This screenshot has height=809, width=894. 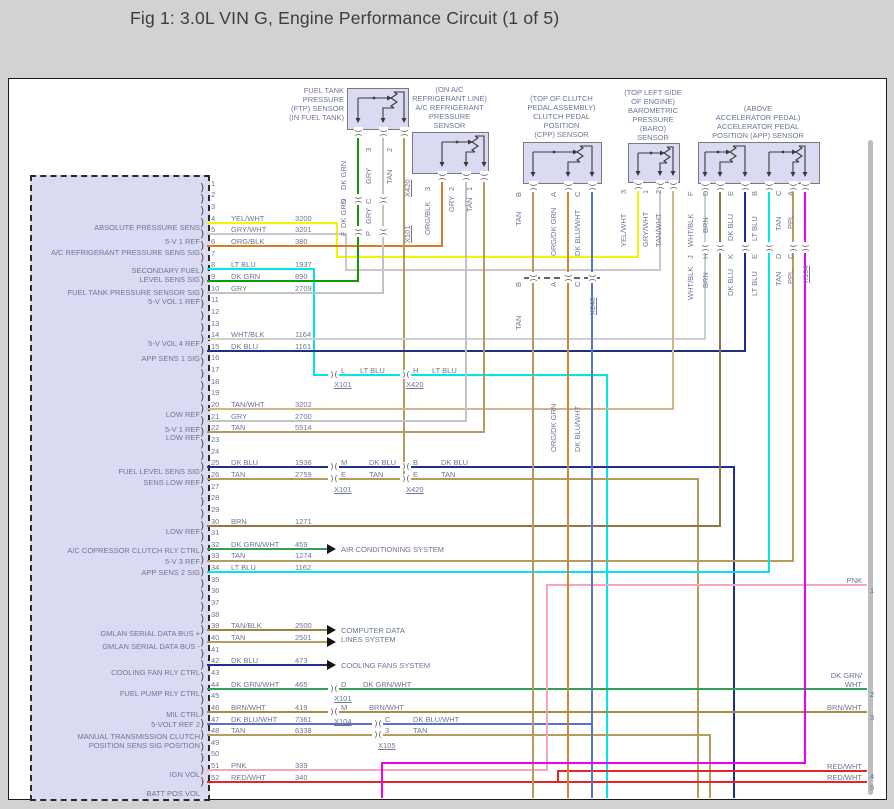 I want to click on pin-35-bracket: ), so click(x=202, y=583).